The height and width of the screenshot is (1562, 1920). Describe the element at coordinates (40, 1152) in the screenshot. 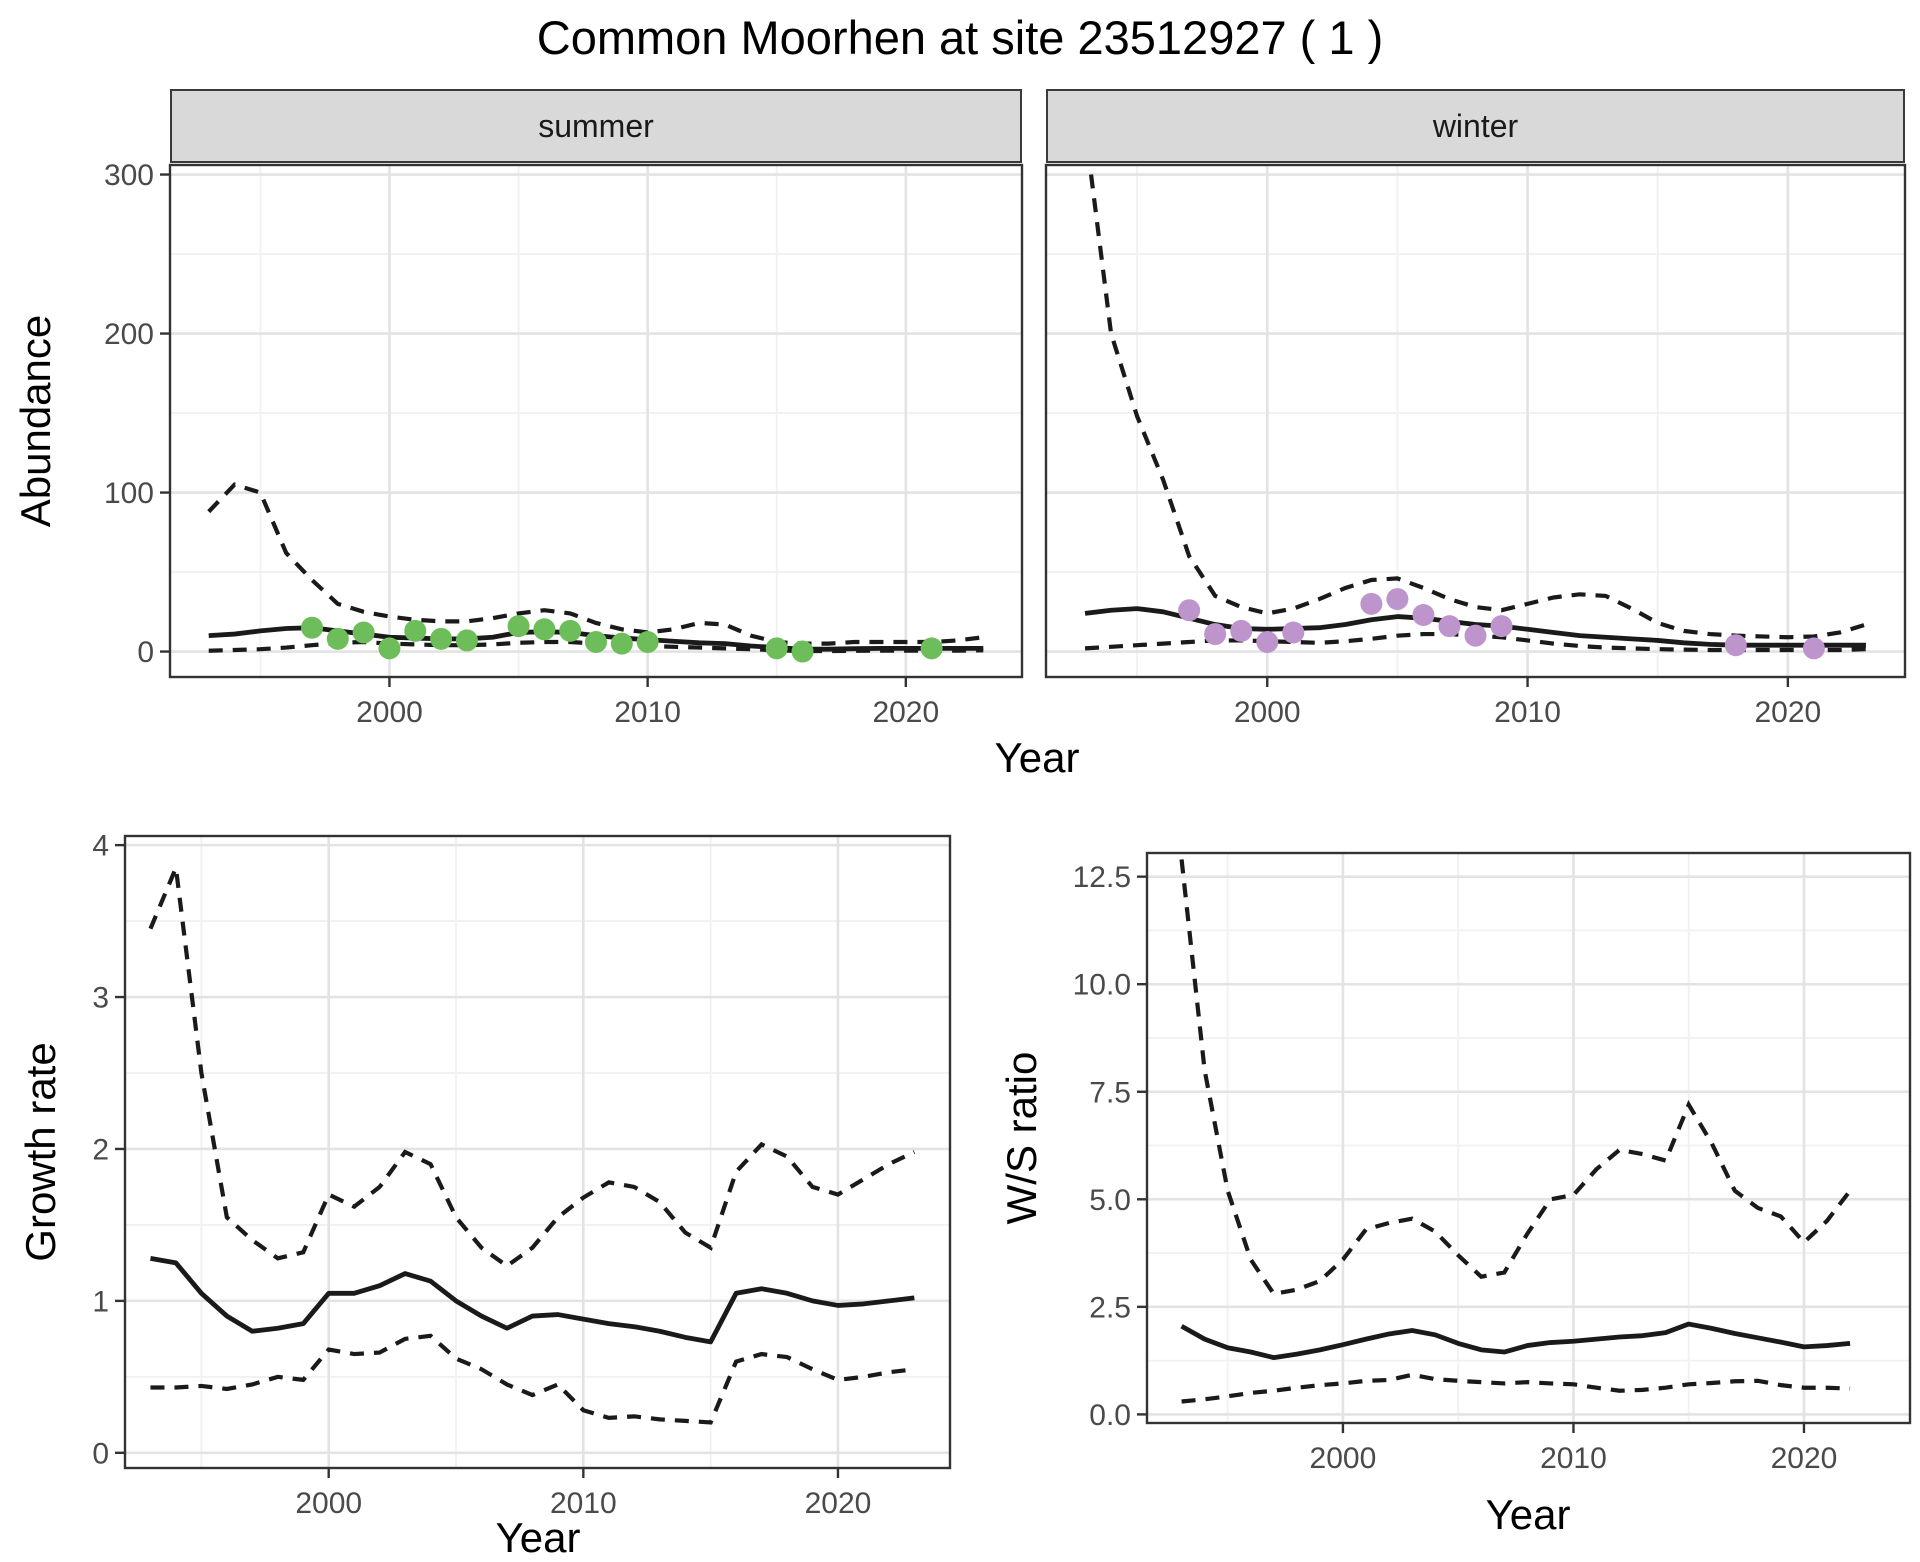

I see `growth-rate-axis-title: Growth rate` at that location.